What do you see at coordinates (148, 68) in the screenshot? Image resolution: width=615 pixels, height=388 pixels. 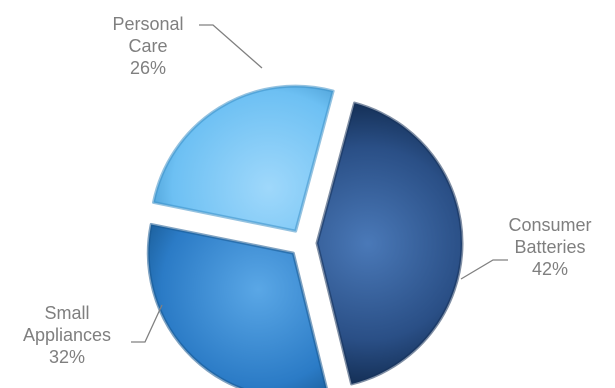 I see `slice-percent-label: 26%` at bounding box center [148, 68].